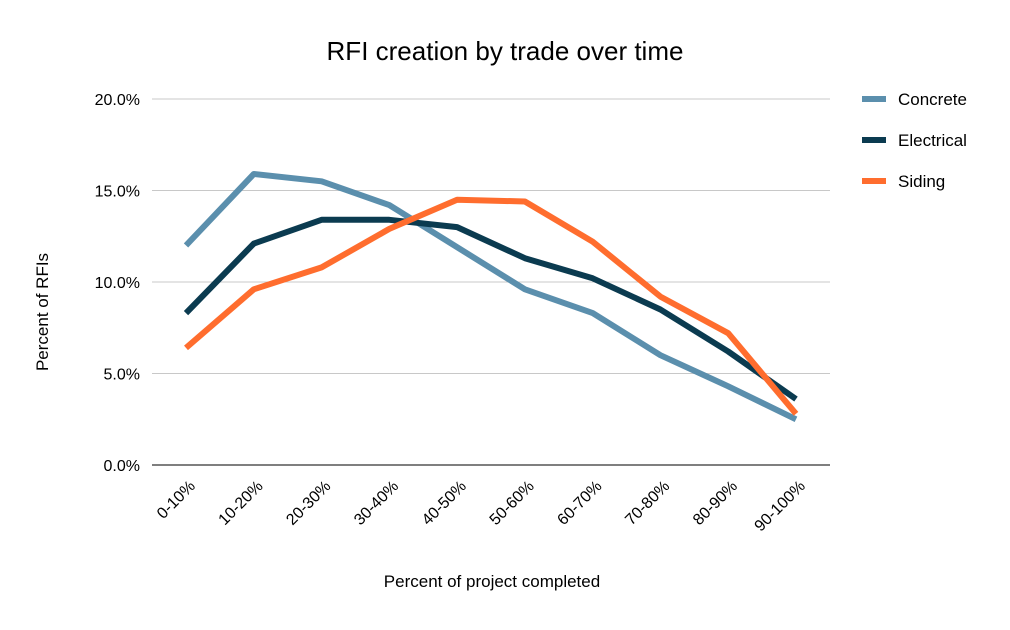 This screenshot has height=630, width=1010. What do you see at coordinates (715, 503) in the screenshot?
I see `x-tick-label: 80-90%` at bounding box center [715, 503].